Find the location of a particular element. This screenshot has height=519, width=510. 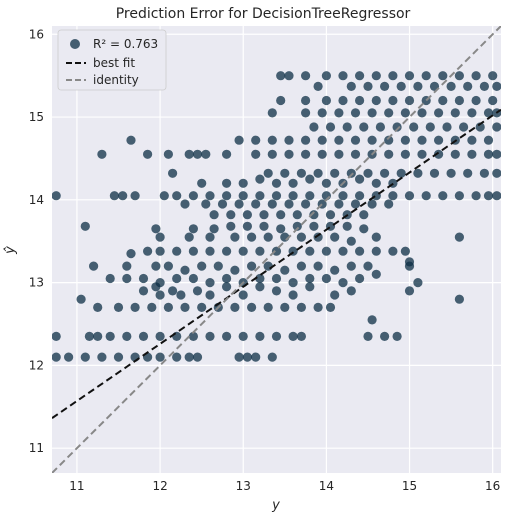

legend-box is located at coordinates (112, 60).